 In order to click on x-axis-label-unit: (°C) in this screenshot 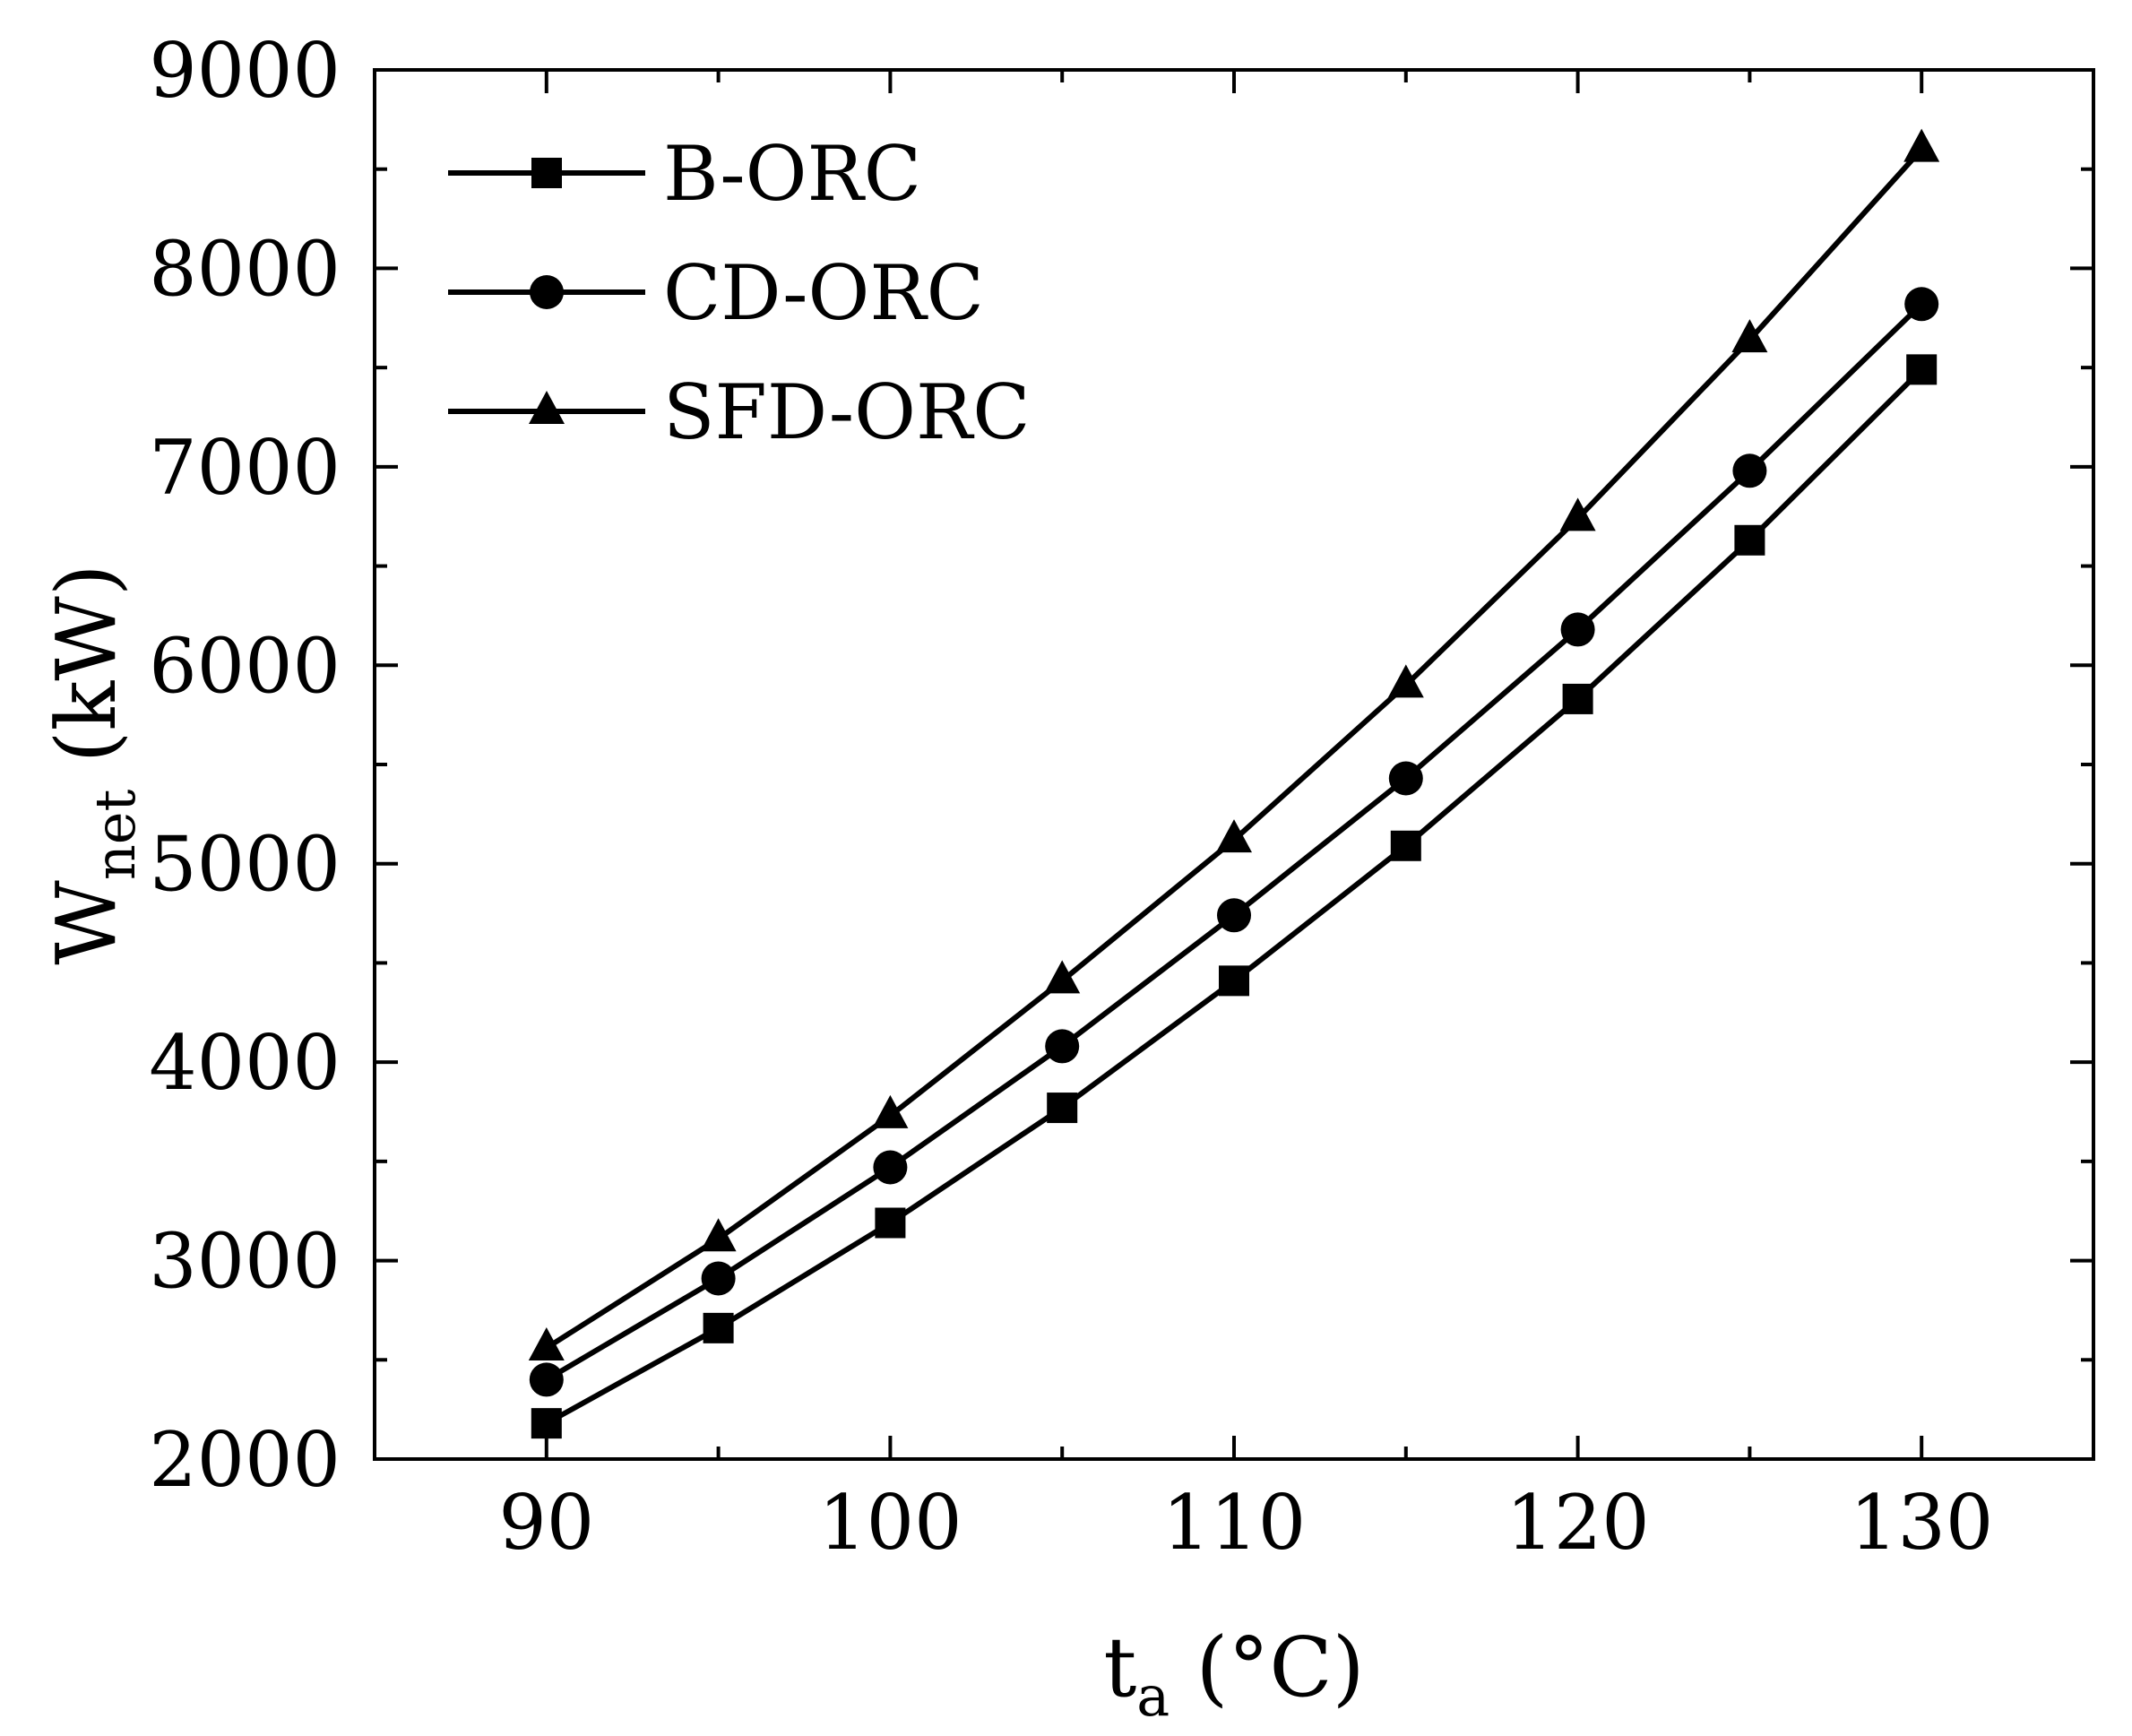, I will do `click(1267, 1667)`.